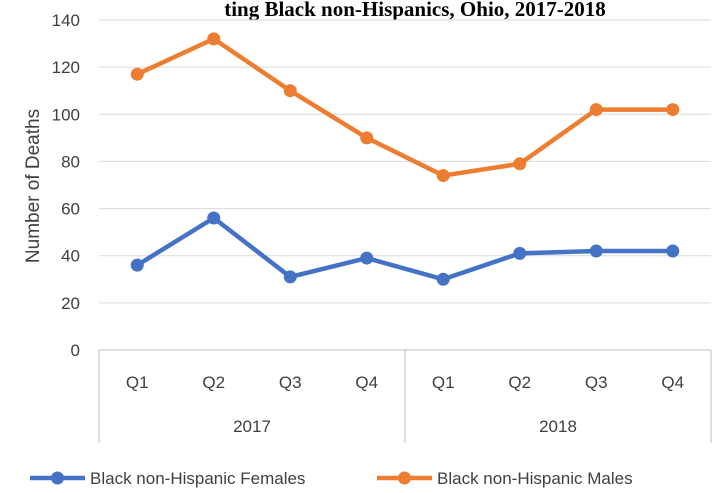 Image resolution: width=717 pixels, height=493 pixels. What do you see at coordinates (70, 209) in the screenshot?
I see `y-tick-label: 60` at bounding box center [70, 209].